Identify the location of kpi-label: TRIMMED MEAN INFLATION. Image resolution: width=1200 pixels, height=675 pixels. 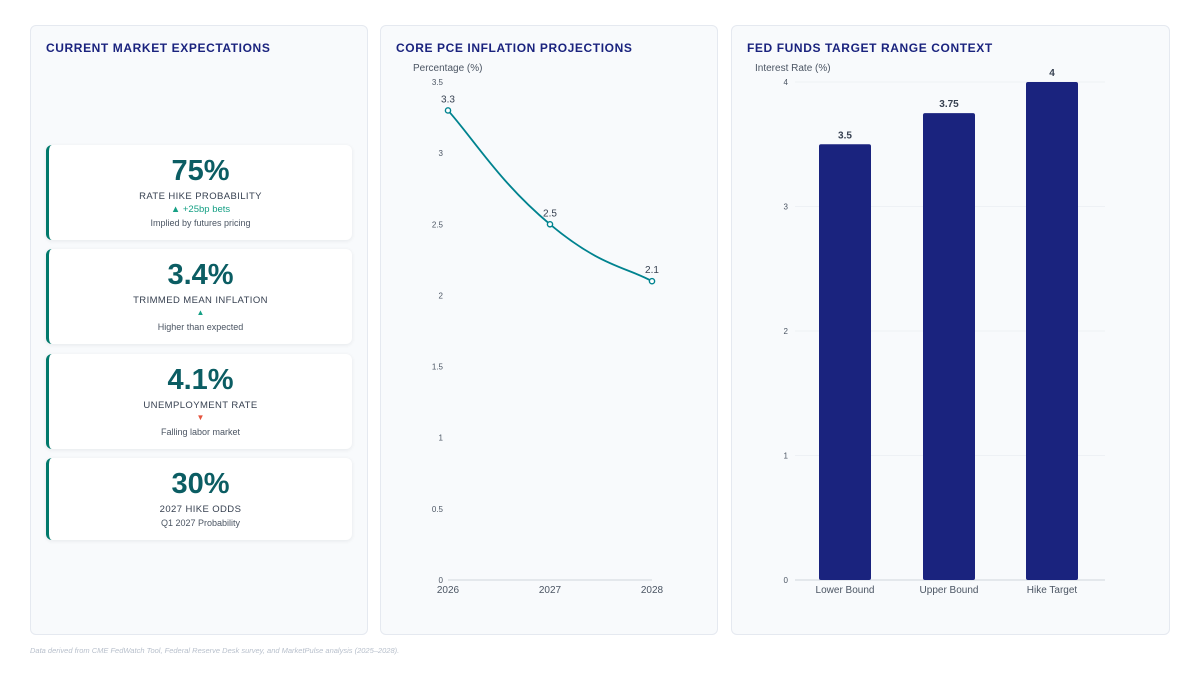
(200, 300).